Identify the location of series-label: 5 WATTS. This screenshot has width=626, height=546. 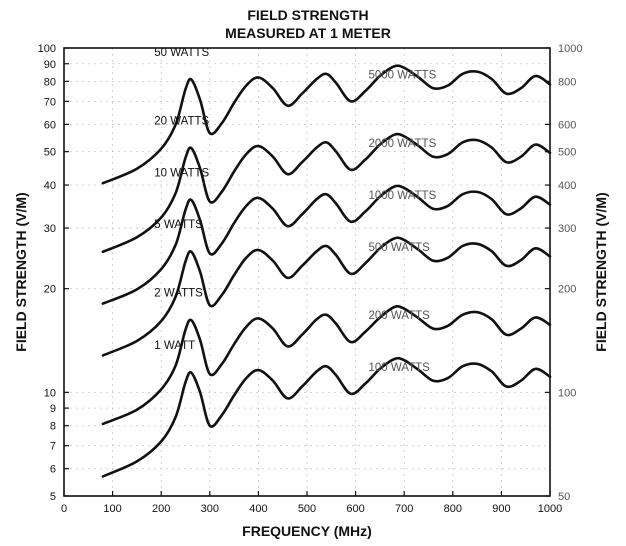
(178, 225).